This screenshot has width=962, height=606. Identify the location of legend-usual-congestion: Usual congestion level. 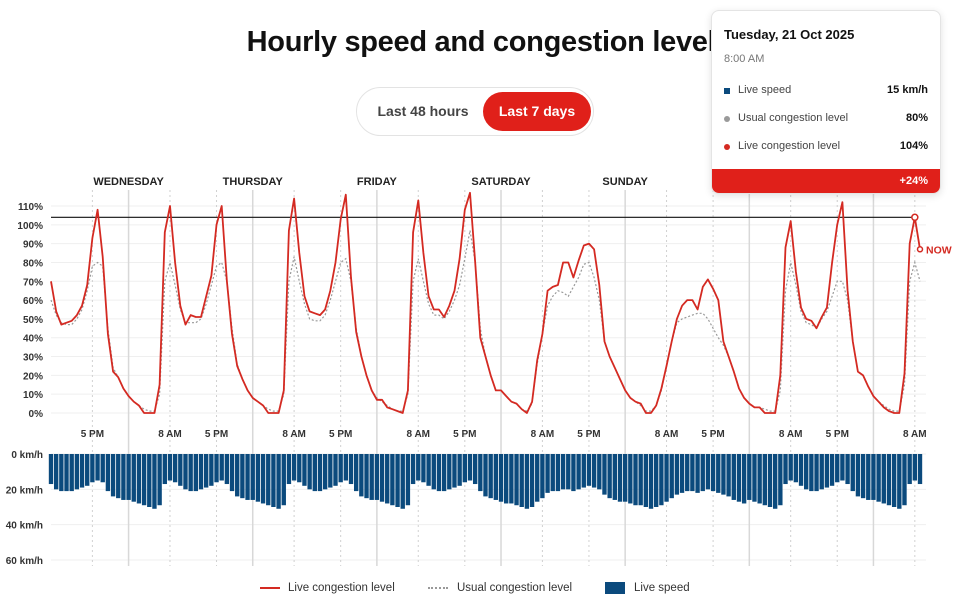
(515, 588).